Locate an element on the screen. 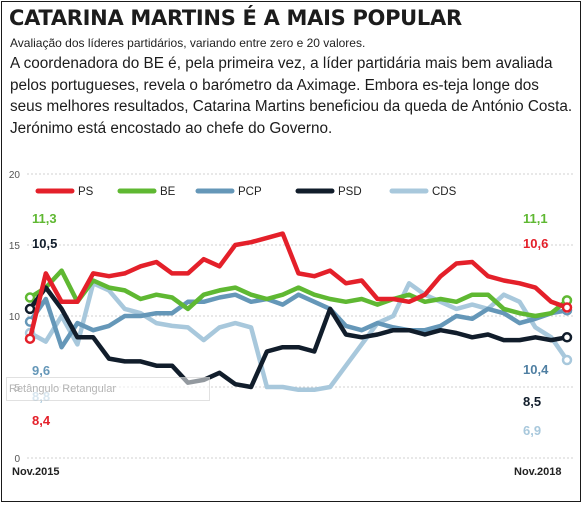 The height and width of the screenshot is (508, 582). start-value-psd: 10,5 is located at coordinates (44, 243).